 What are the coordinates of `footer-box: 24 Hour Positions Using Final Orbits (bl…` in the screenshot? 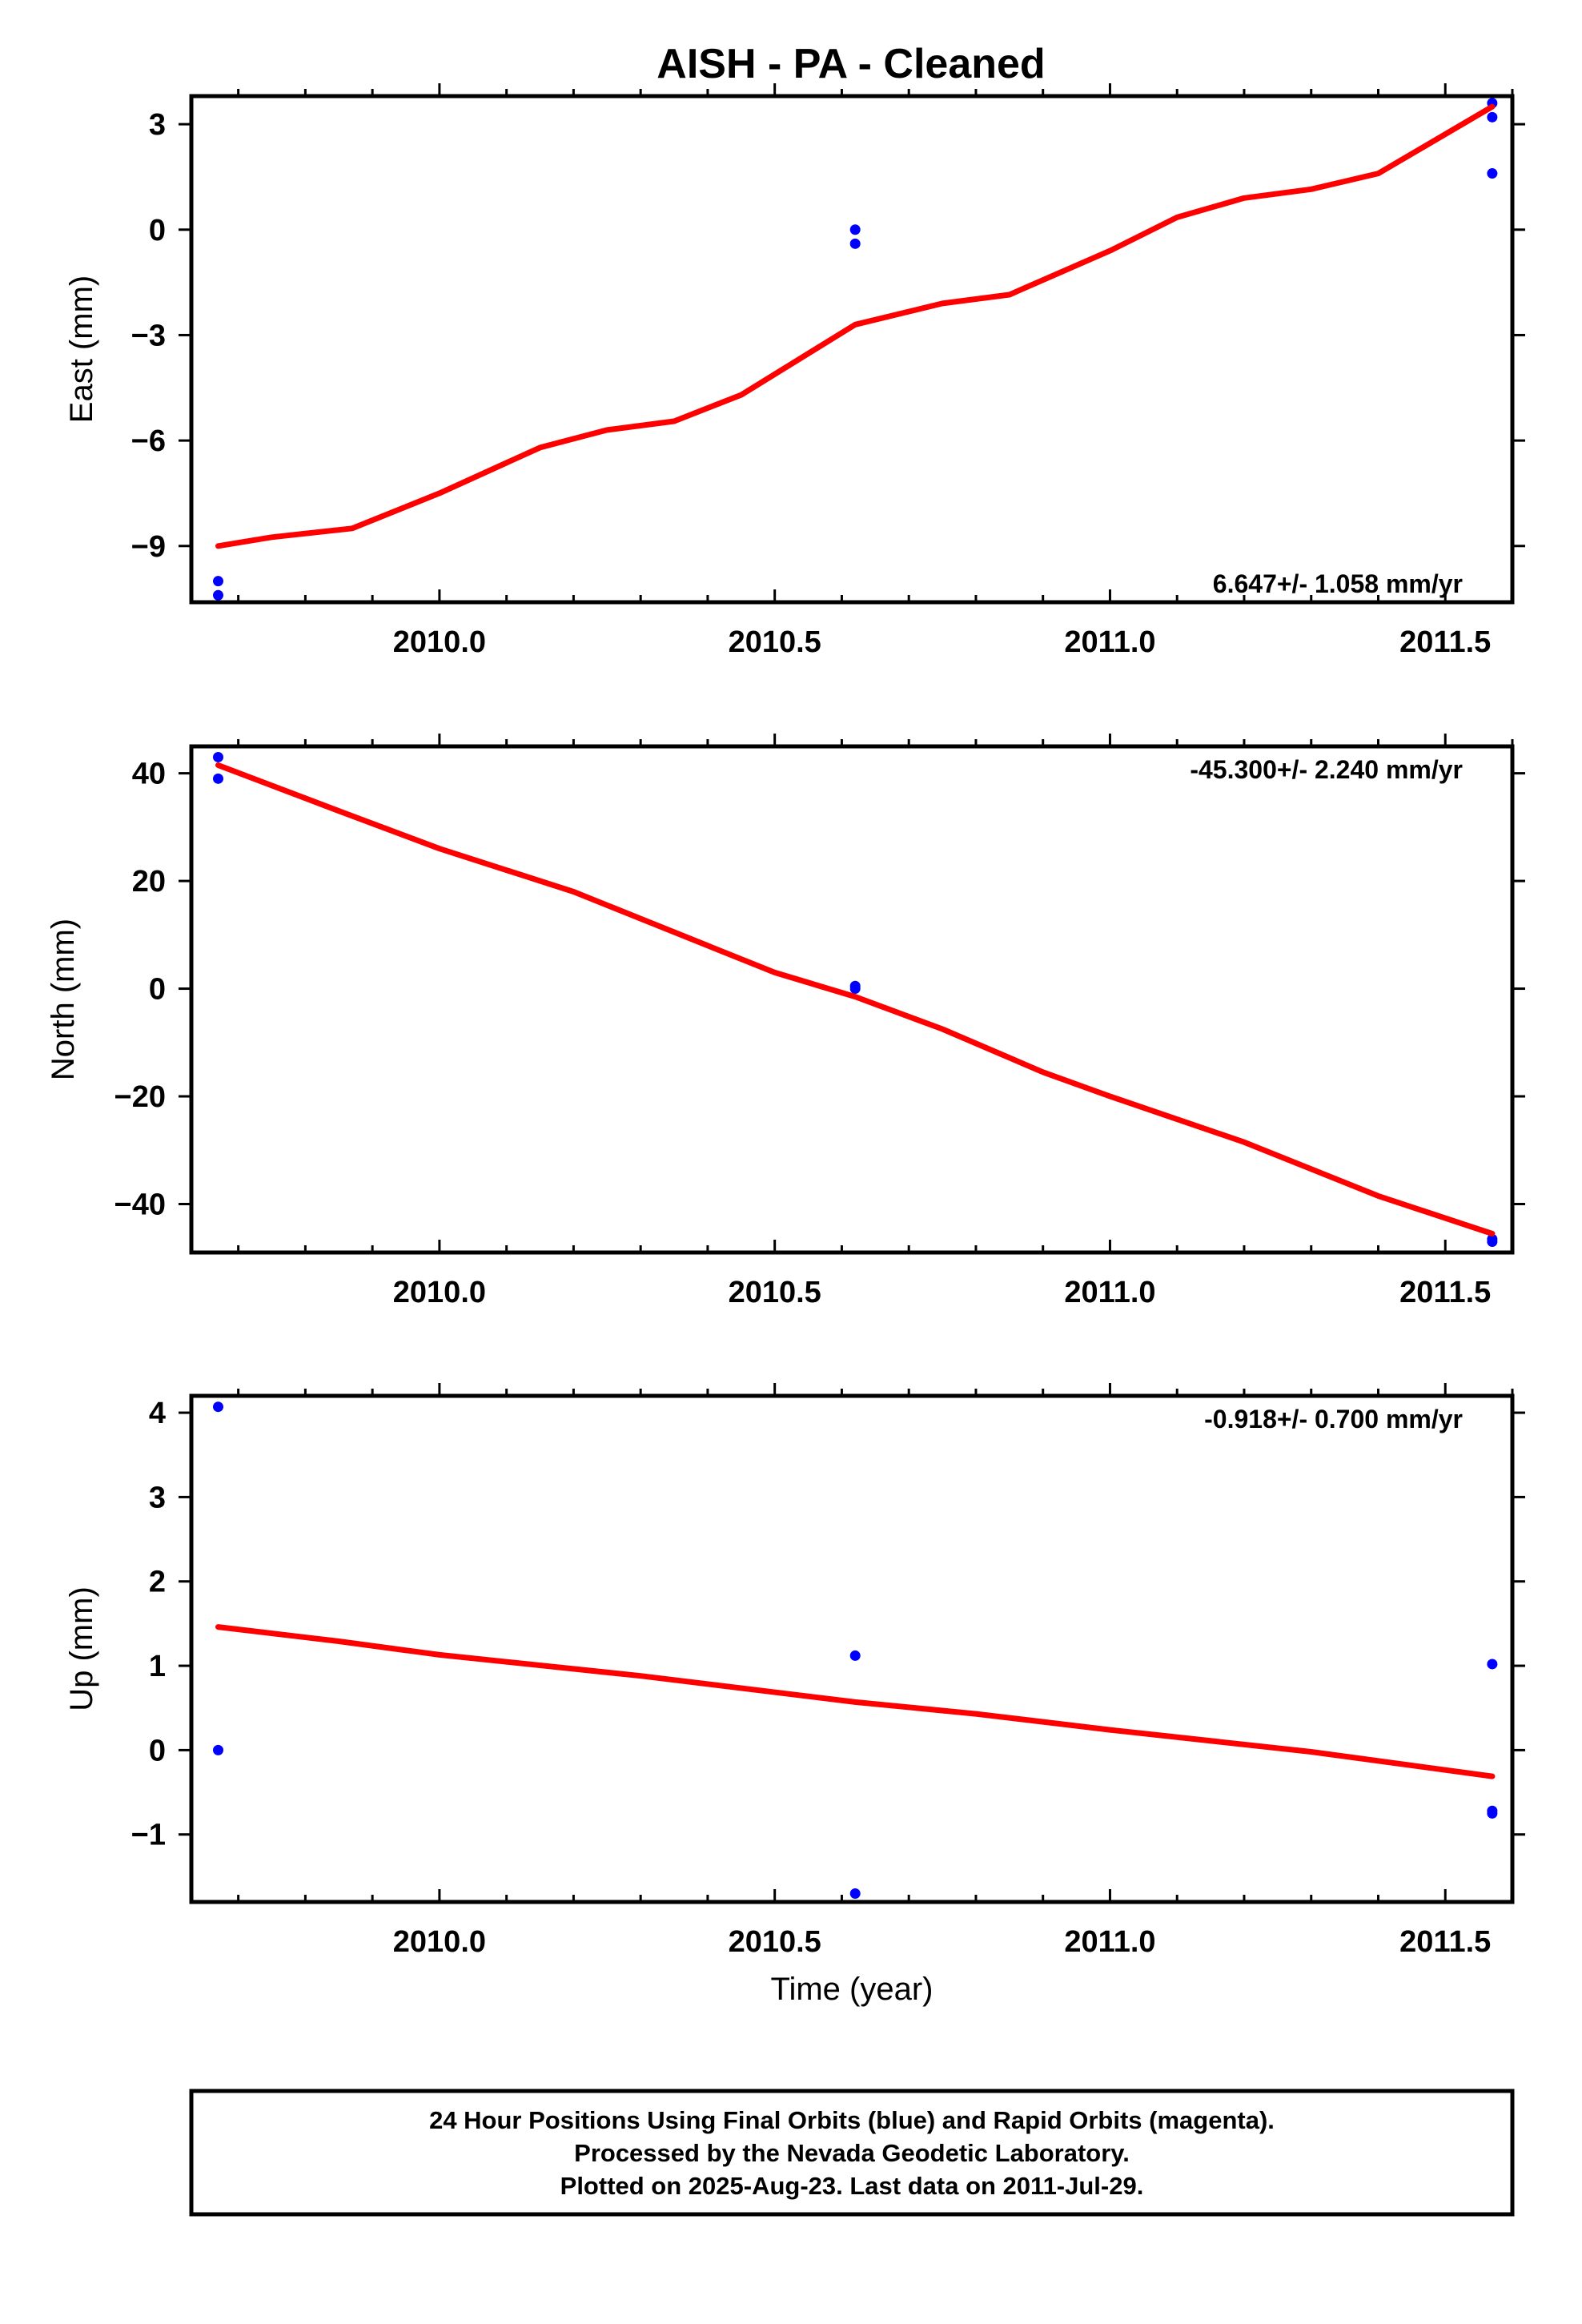 It's located at (852, 2153).